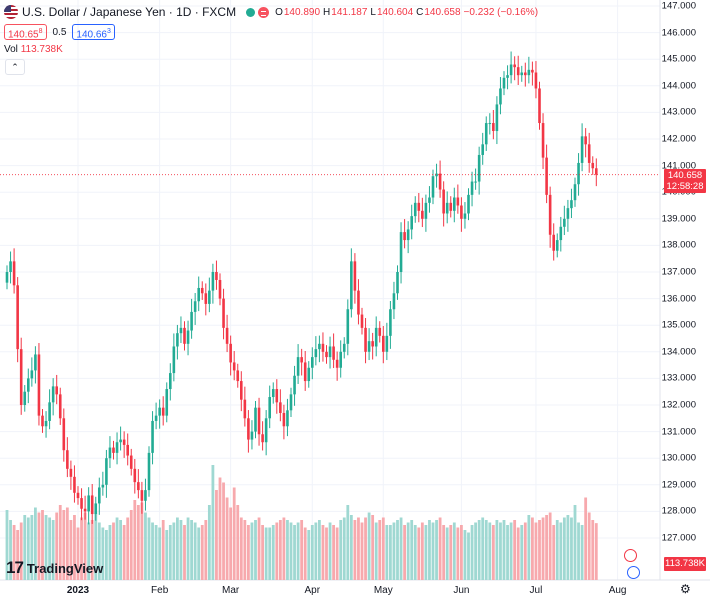  Describe the element at coordinates (678, 59) in the screenshot. I see `y-tick-label: 145.000` at that location.